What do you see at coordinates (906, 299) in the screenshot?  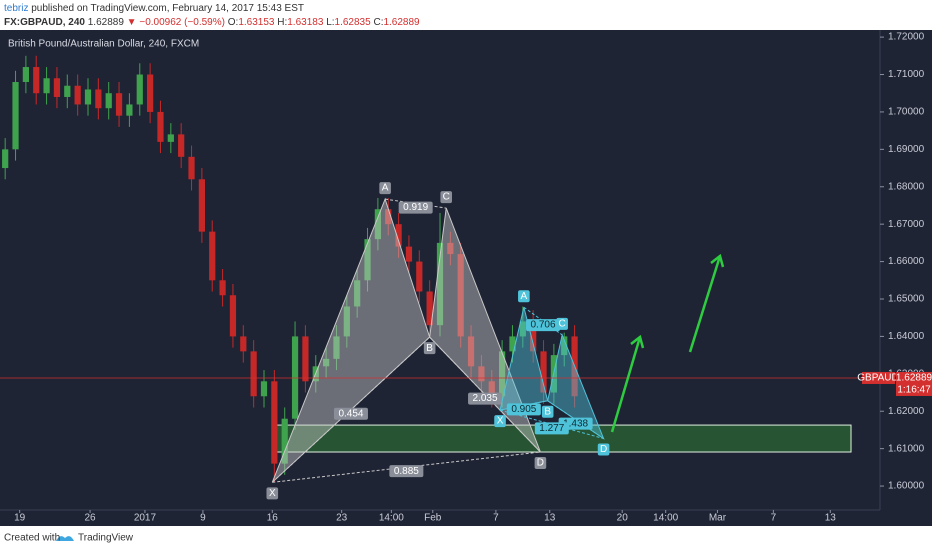 I see `y-tick-label: 1.65000` at bounding box center [906, 299].